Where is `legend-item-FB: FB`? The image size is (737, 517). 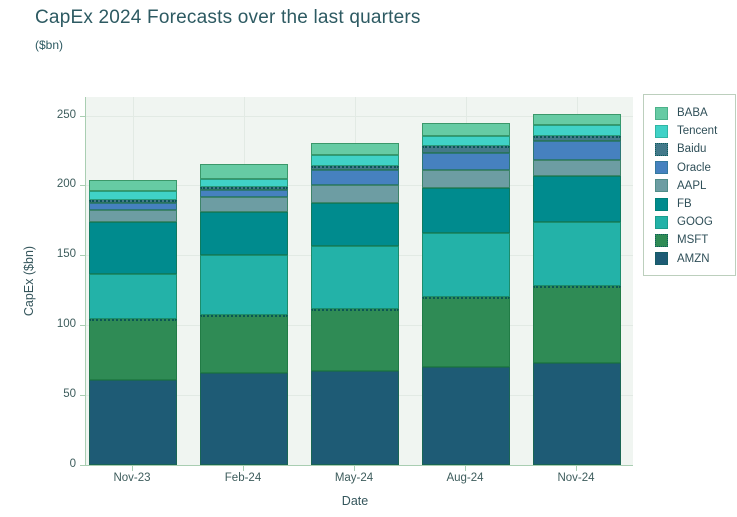 legend-item-FB: FB is located at coordinates (695, 204).